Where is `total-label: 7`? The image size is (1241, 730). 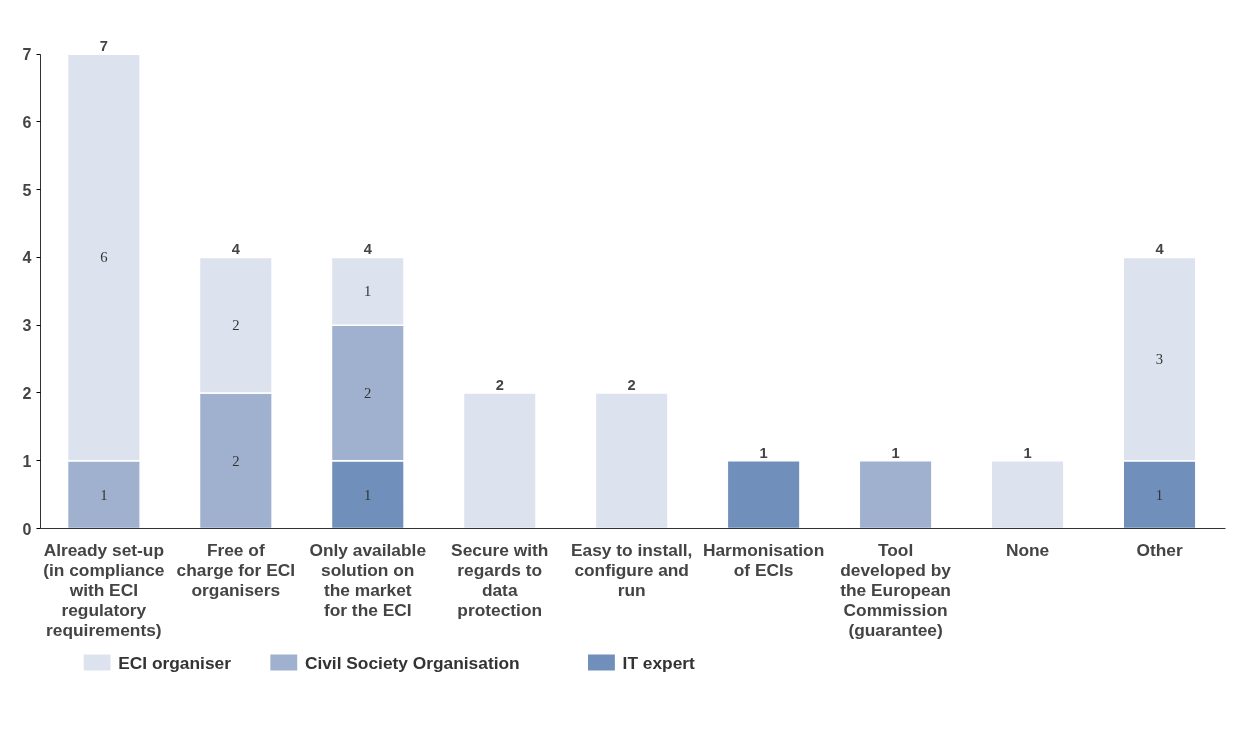 total-label: 7 is located at coordinates (103, 46).